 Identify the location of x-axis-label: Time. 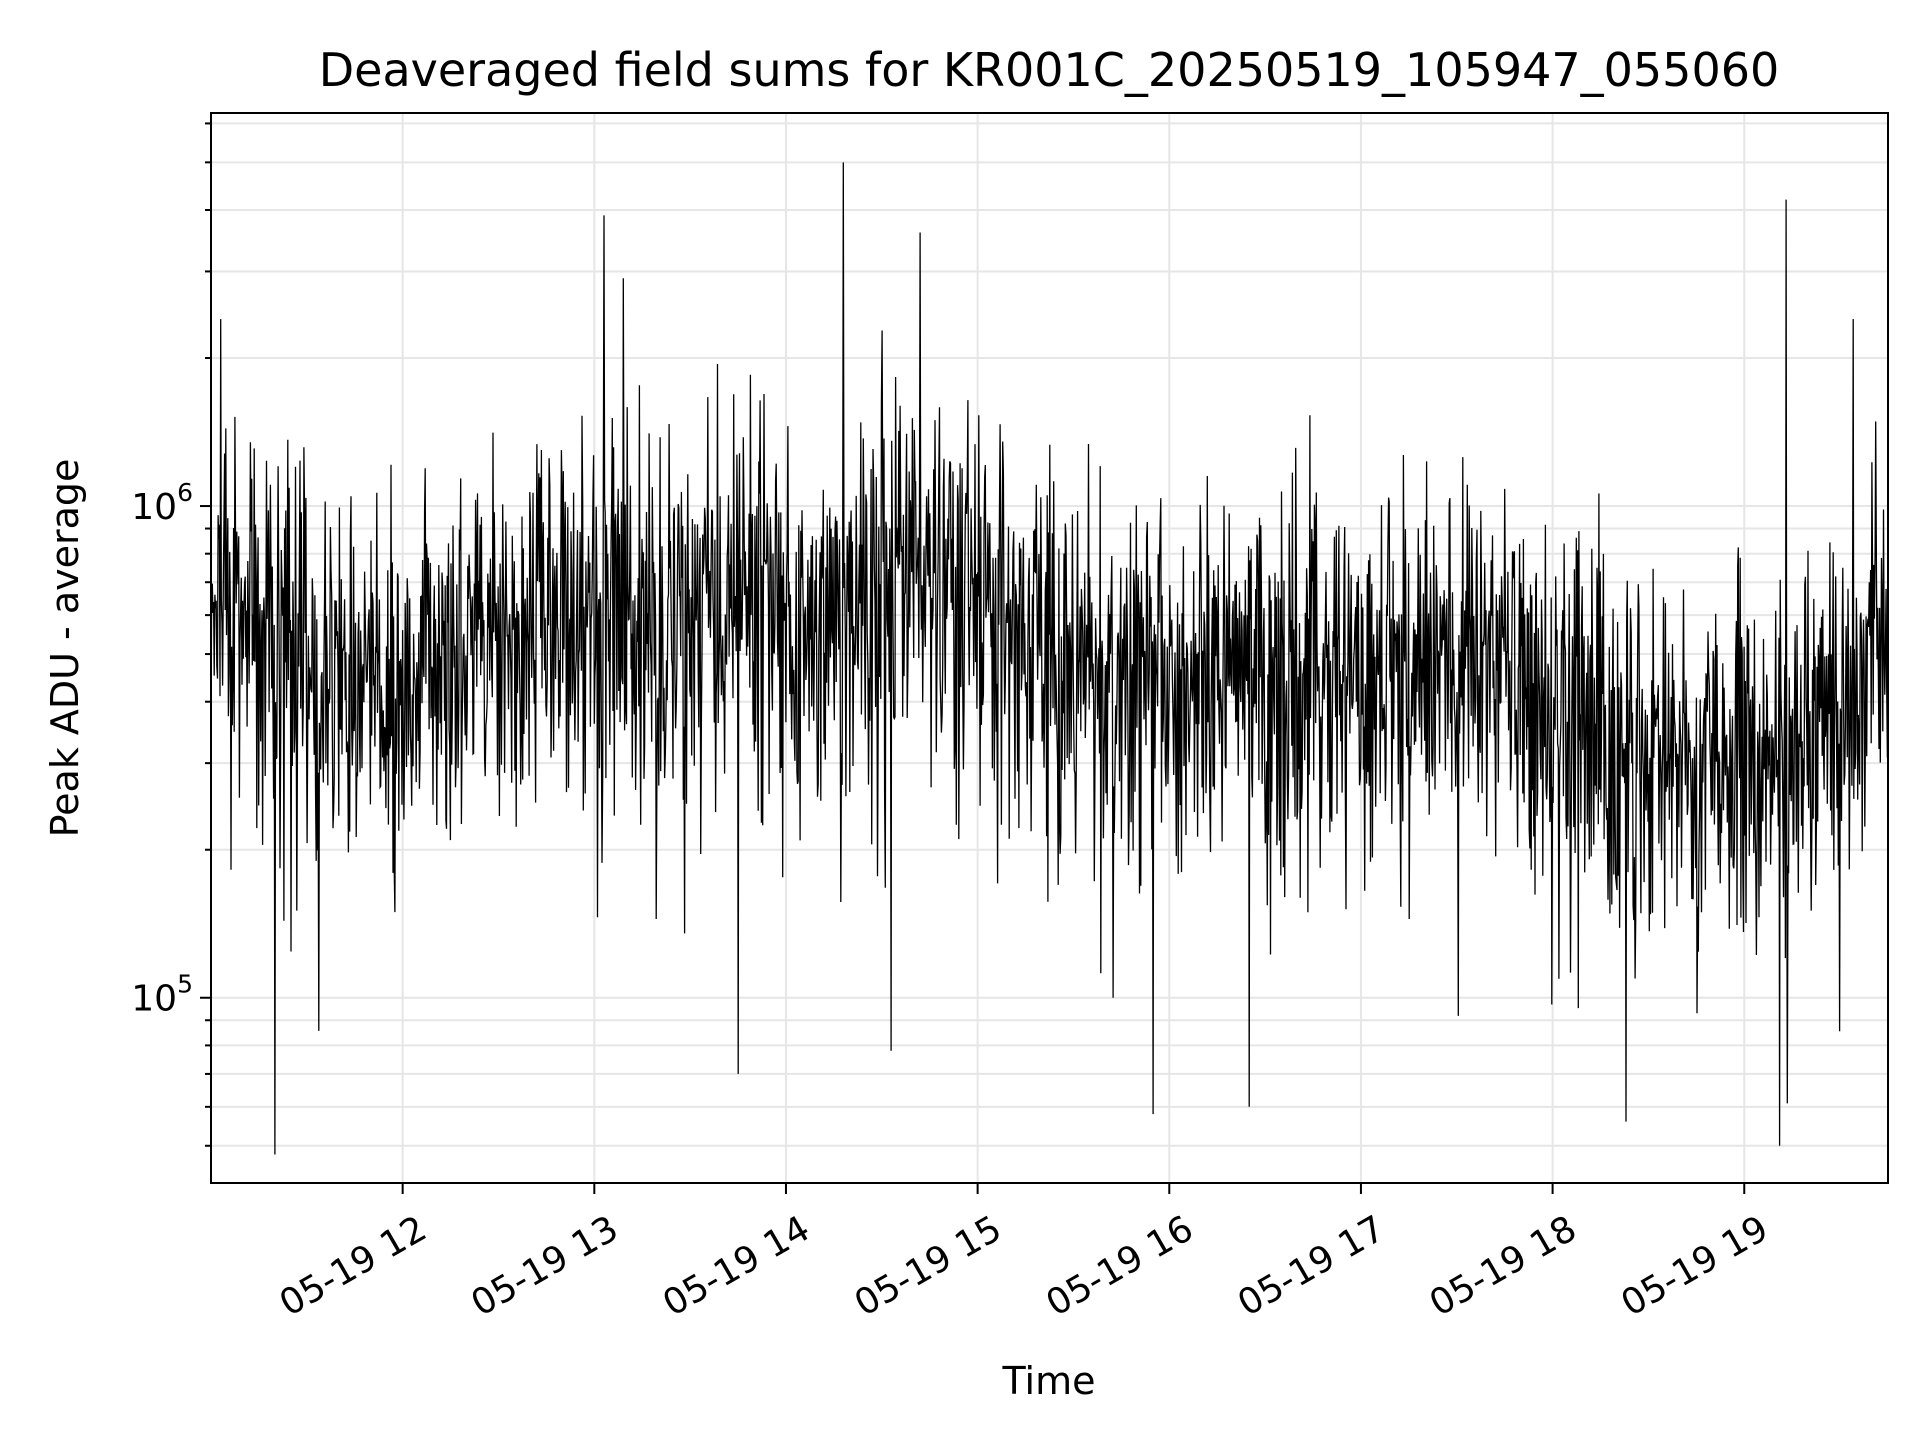
(1049, 1381).